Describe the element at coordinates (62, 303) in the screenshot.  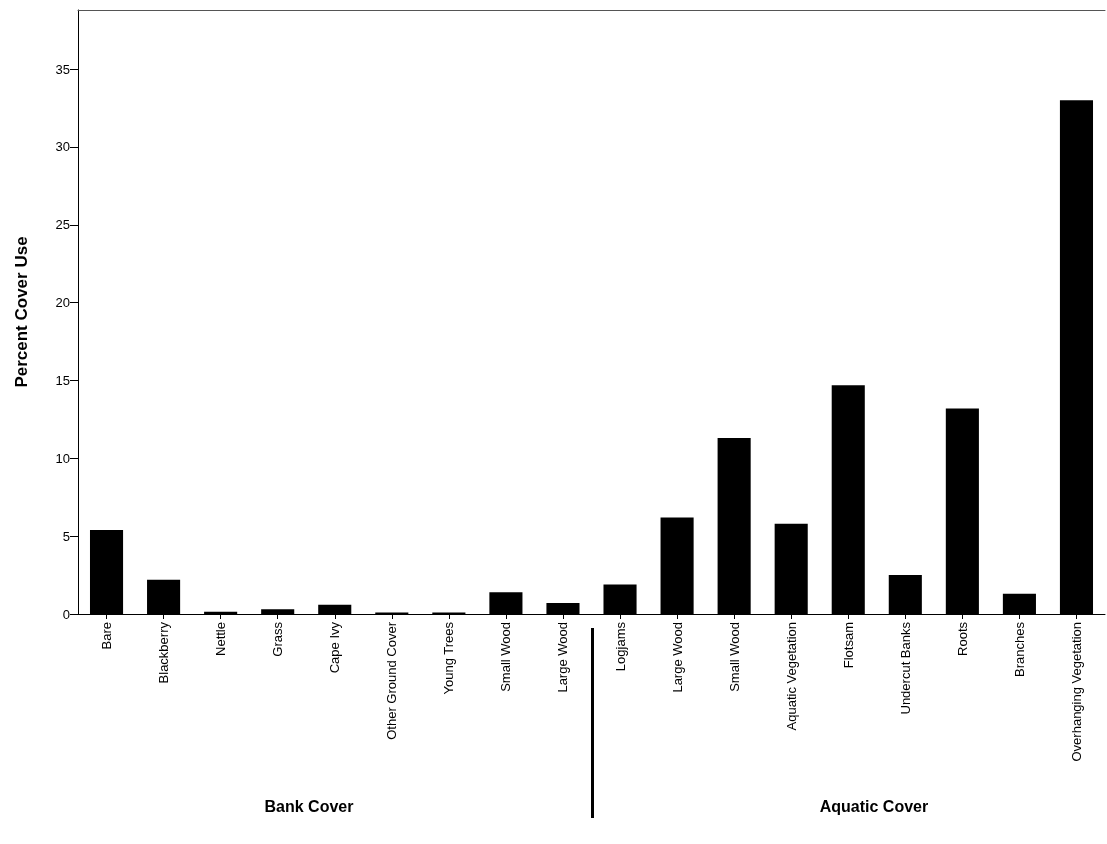
I see `y-tick-label: 20` at that location.